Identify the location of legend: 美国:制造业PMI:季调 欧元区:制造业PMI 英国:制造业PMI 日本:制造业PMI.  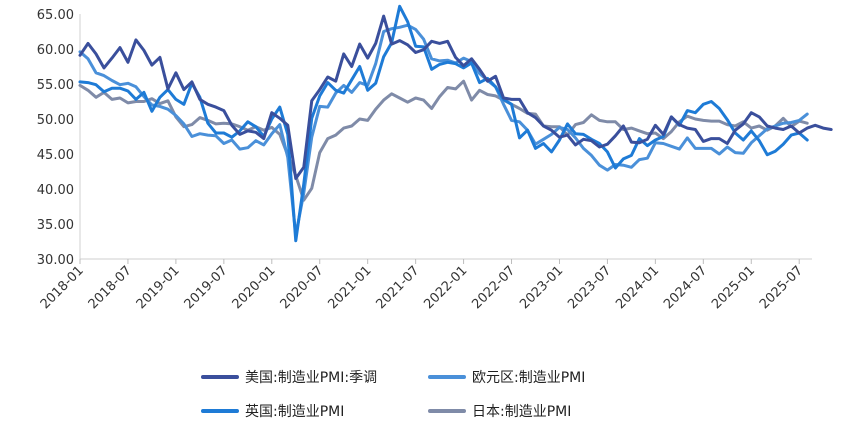
(393, 395).